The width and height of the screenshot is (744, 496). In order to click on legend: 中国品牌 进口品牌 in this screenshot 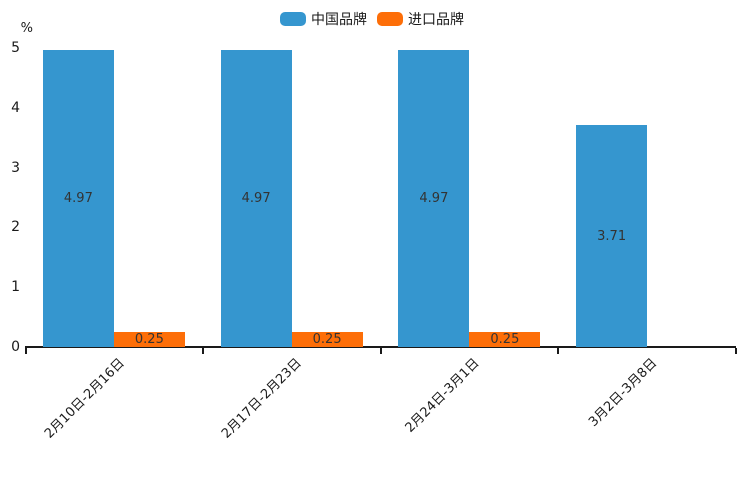, I will do `click(372, 19)`.